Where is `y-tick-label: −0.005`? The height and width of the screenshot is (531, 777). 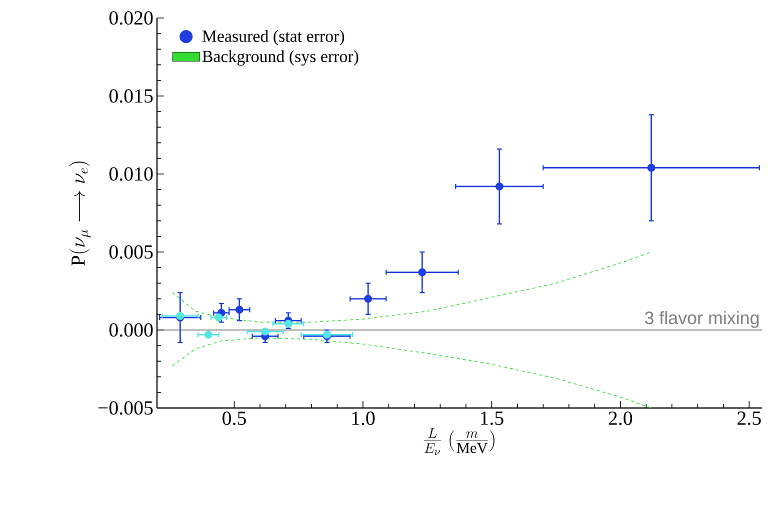 y-tick-label: −0.005 is located at coordinates (125, 408).